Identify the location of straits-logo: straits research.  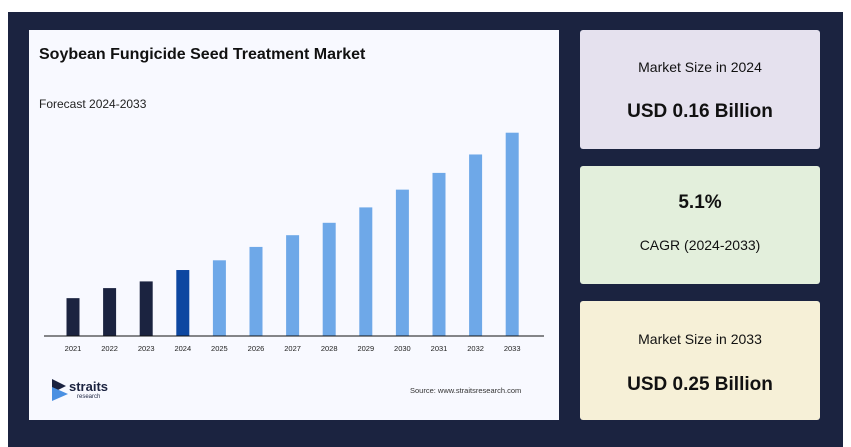
(90, 392).